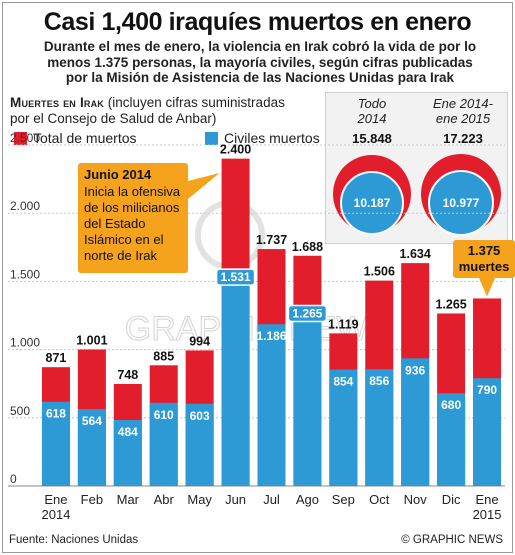 The image size is (515, 555). Describe the element at coordinates (452, 540) in the screenshot. I see `copyright-note: © GRAPHIC NEWS` at that location.